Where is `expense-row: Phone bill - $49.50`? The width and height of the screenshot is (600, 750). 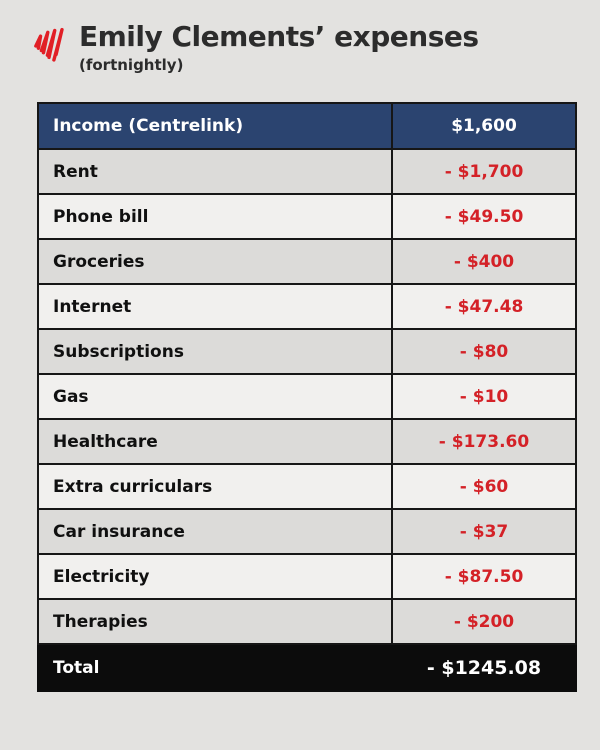
expense-row: Phone bill - $49.50 is located at coordinates (307, 217).